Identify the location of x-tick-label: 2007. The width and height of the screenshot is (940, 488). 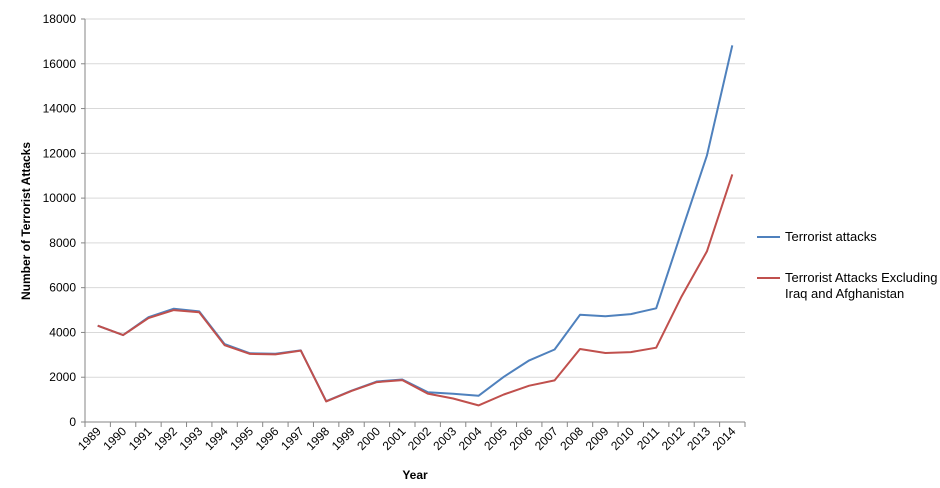
(546, 438).